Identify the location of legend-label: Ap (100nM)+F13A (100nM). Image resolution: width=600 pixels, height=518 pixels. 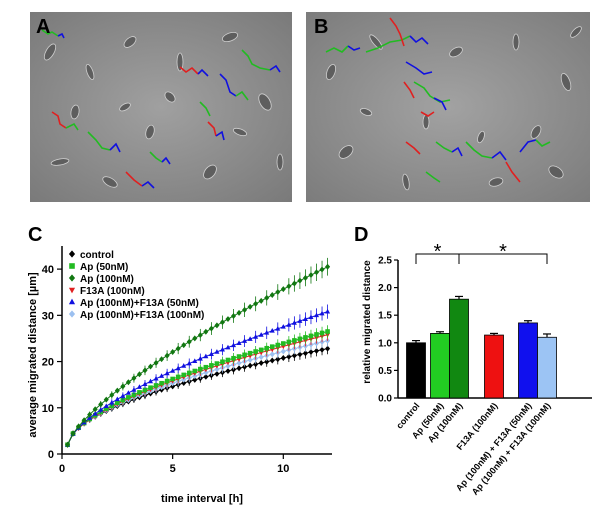
(142, 315).